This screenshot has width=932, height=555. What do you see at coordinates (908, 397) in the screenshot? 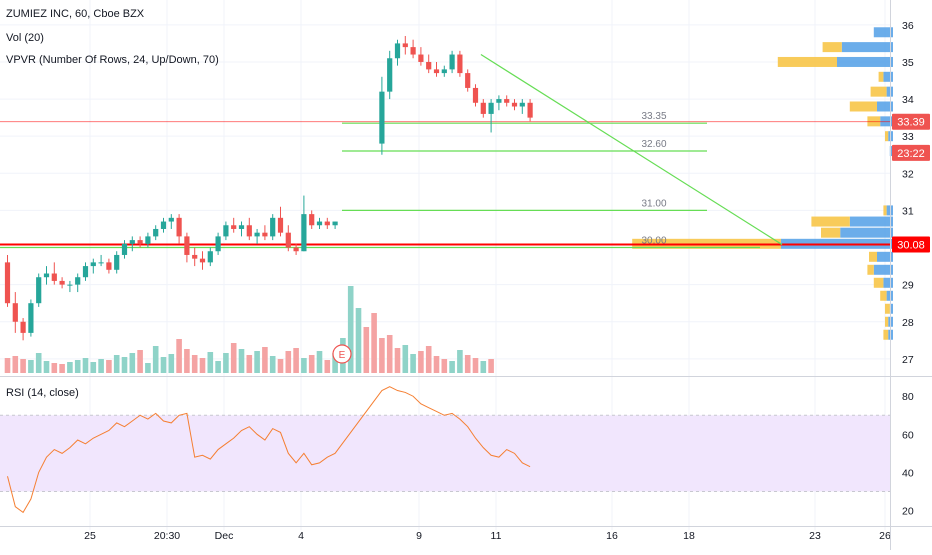
I see `rsi-tick-label: 80` at bounding box center [908, 397].